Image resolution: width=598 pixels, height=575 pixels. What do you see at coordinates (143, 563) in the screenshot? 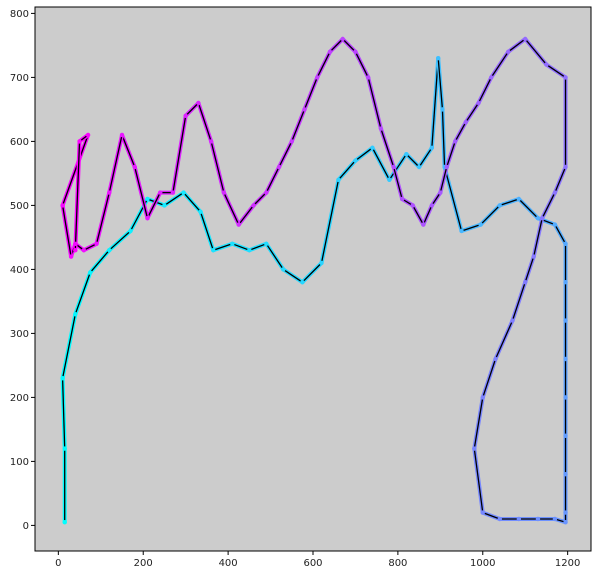
I see `x-tick-label: 200` at bounding box center [143, 563].